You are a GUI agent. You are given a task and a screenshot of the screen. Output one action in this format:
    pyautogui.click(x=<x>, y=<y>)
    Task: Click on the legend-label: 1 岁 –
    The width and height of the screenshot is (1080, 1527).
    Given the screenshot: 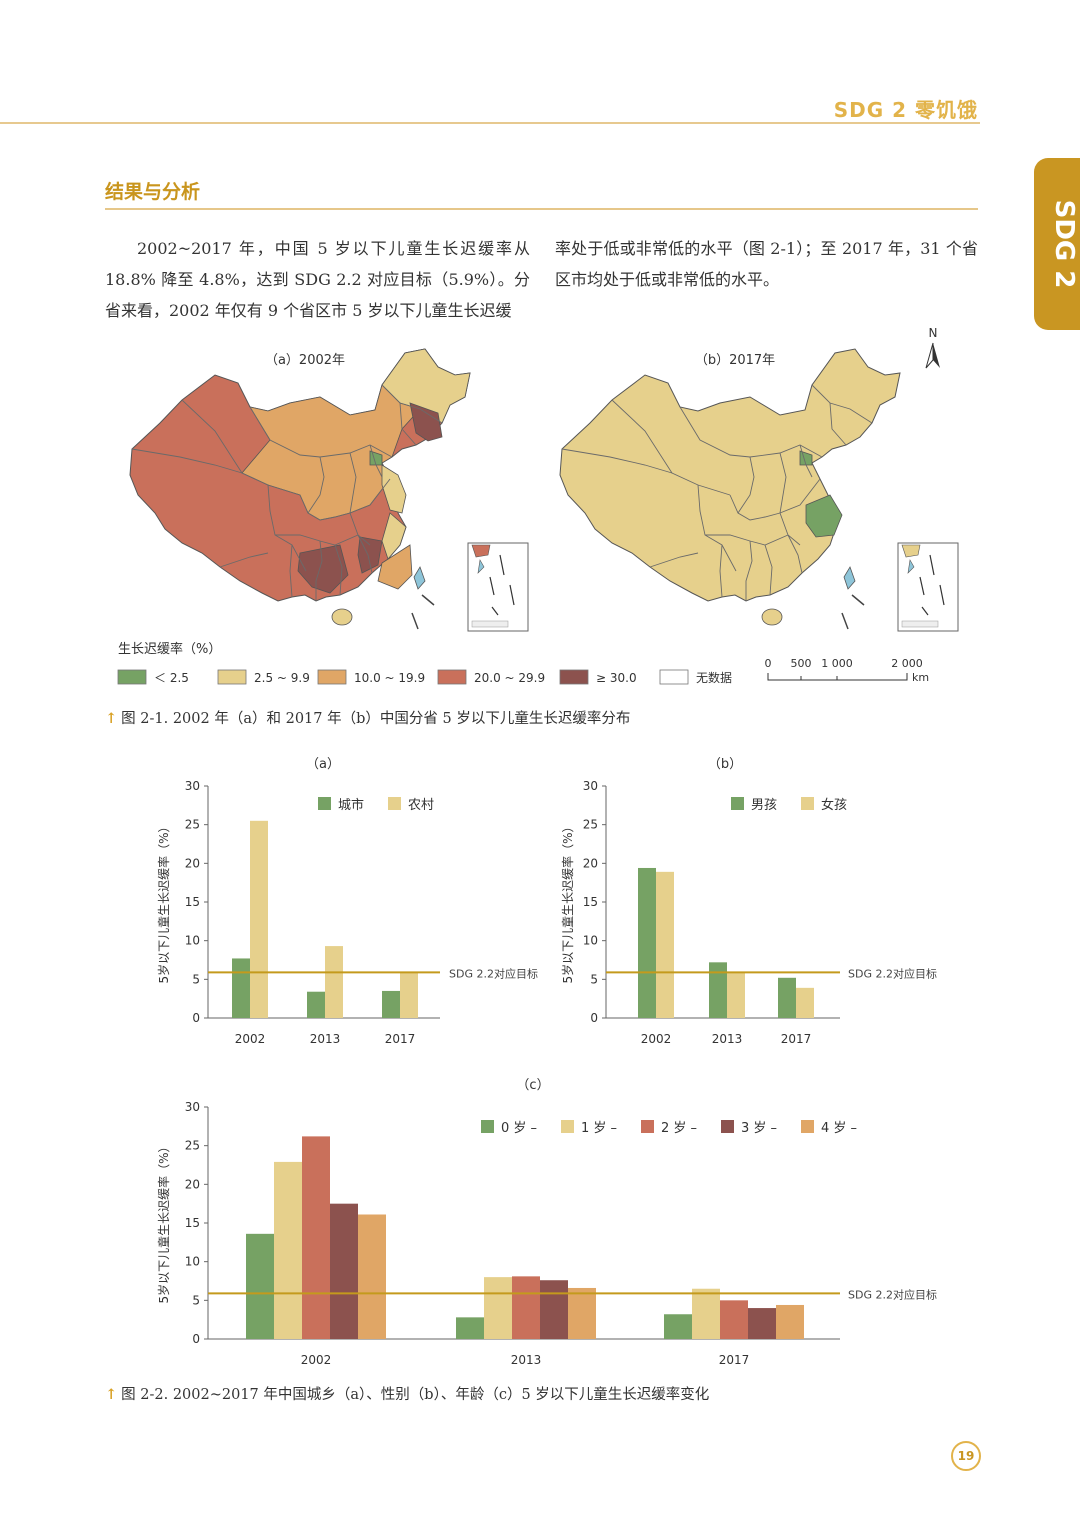 What is the action you would take?
    pyautogui.click(x=599, y=1128)
    